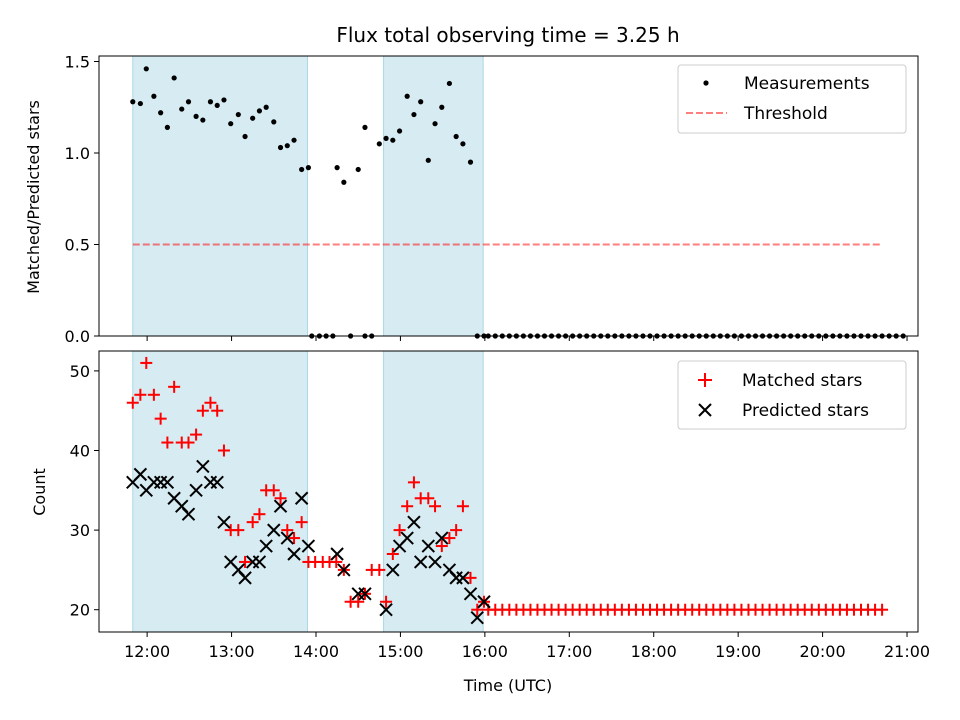 The height and width of the screenshot is (720, 960). Describe the element at coordinates (485, 651) in the screenshot. I see `x-tick-label-4: 16:00` at that location.